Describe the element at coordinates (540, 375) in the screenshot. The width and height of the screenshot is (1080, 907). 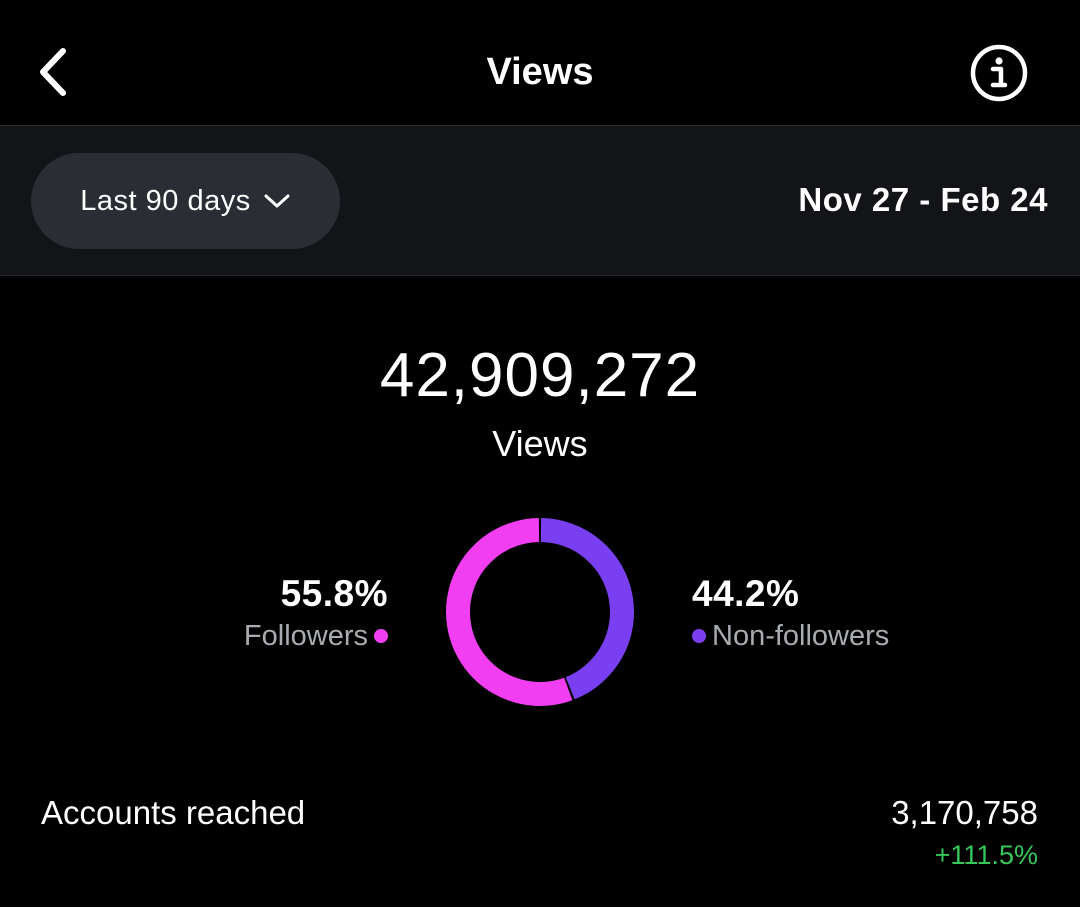
I see `total-views-value: 42,909,272` at that location.